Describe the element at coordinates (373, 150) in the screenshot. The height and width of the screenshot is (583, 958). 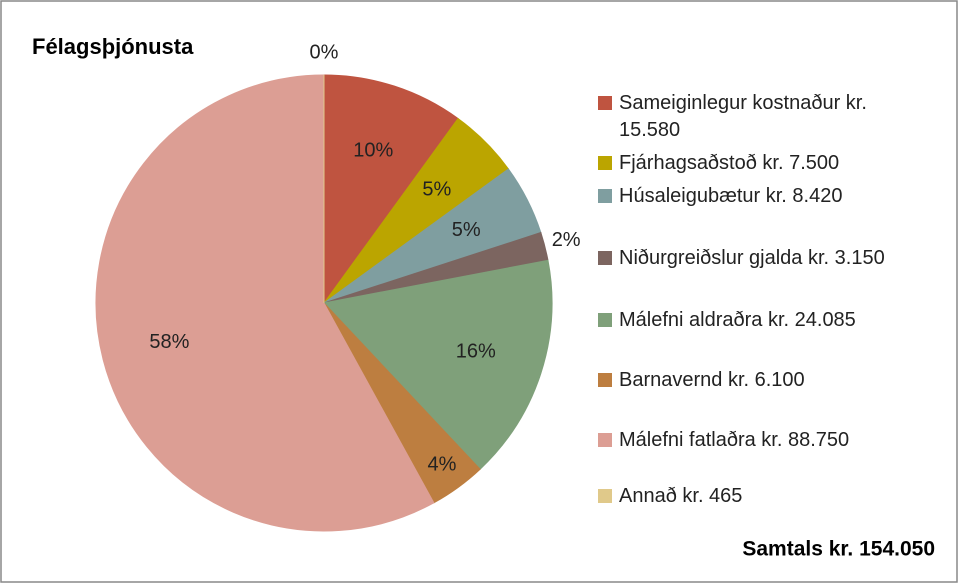
I see `data-label: 10%` at that location.